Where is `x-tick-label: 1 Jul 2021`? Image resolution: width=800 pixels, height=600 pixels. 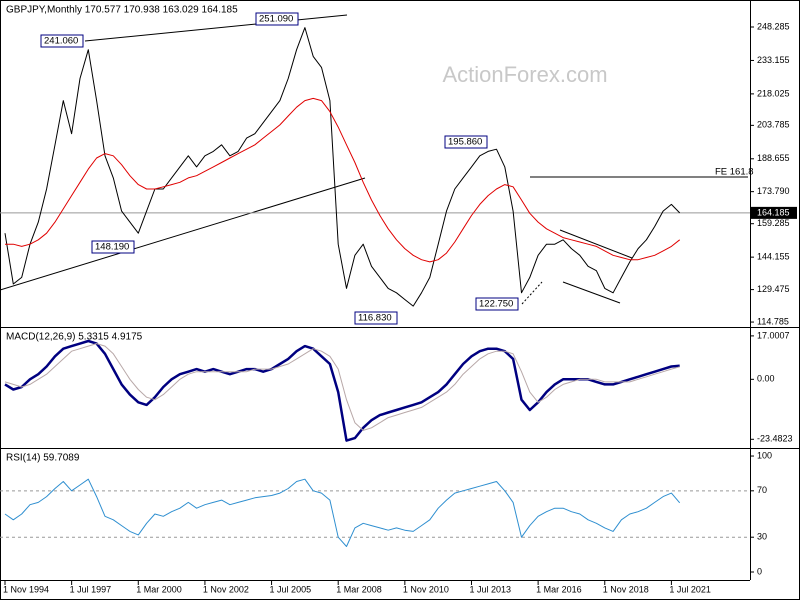 x-tick-label: 1 Jul 2021 is located at coordinates (690, 589).